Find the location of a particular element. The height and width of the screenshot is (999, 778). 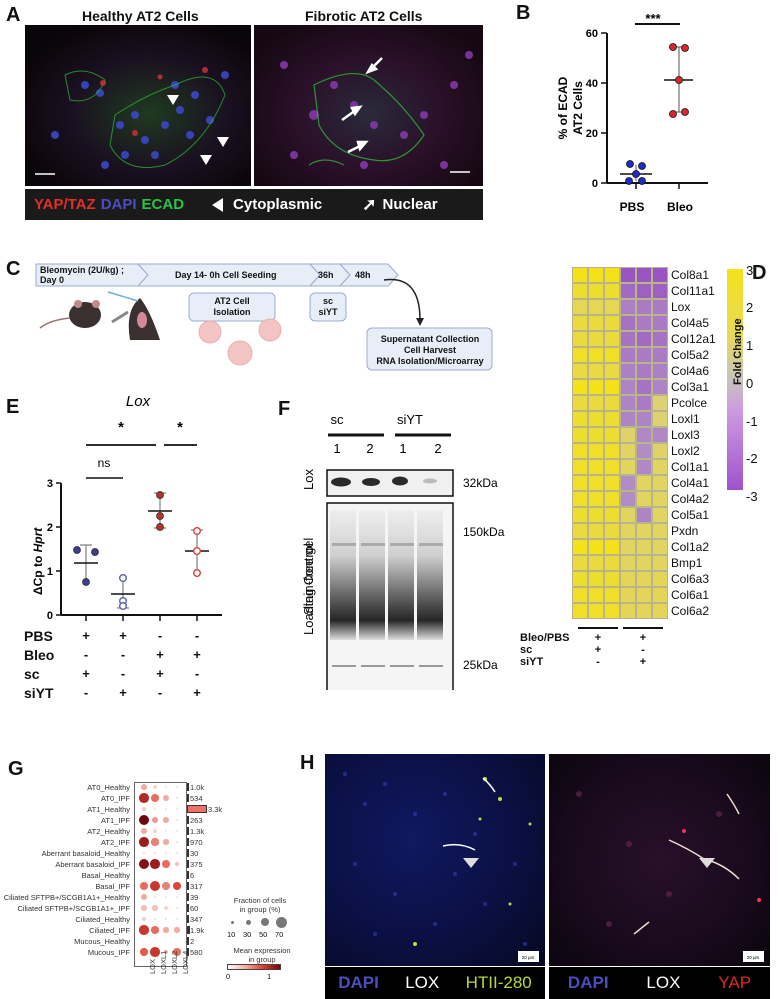

gene-label: Col4a5 is located at coordinates (690, 323).